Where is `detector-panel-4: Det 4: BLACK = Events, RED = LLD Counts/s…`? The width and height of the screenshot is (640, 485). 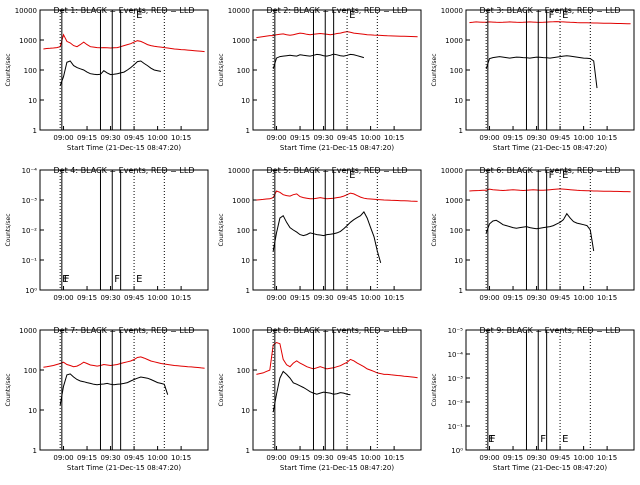
detector-panel-4: Det 4: BLACK = Events, RED = LLD Counts/s… is located at coordinates (107, 234).